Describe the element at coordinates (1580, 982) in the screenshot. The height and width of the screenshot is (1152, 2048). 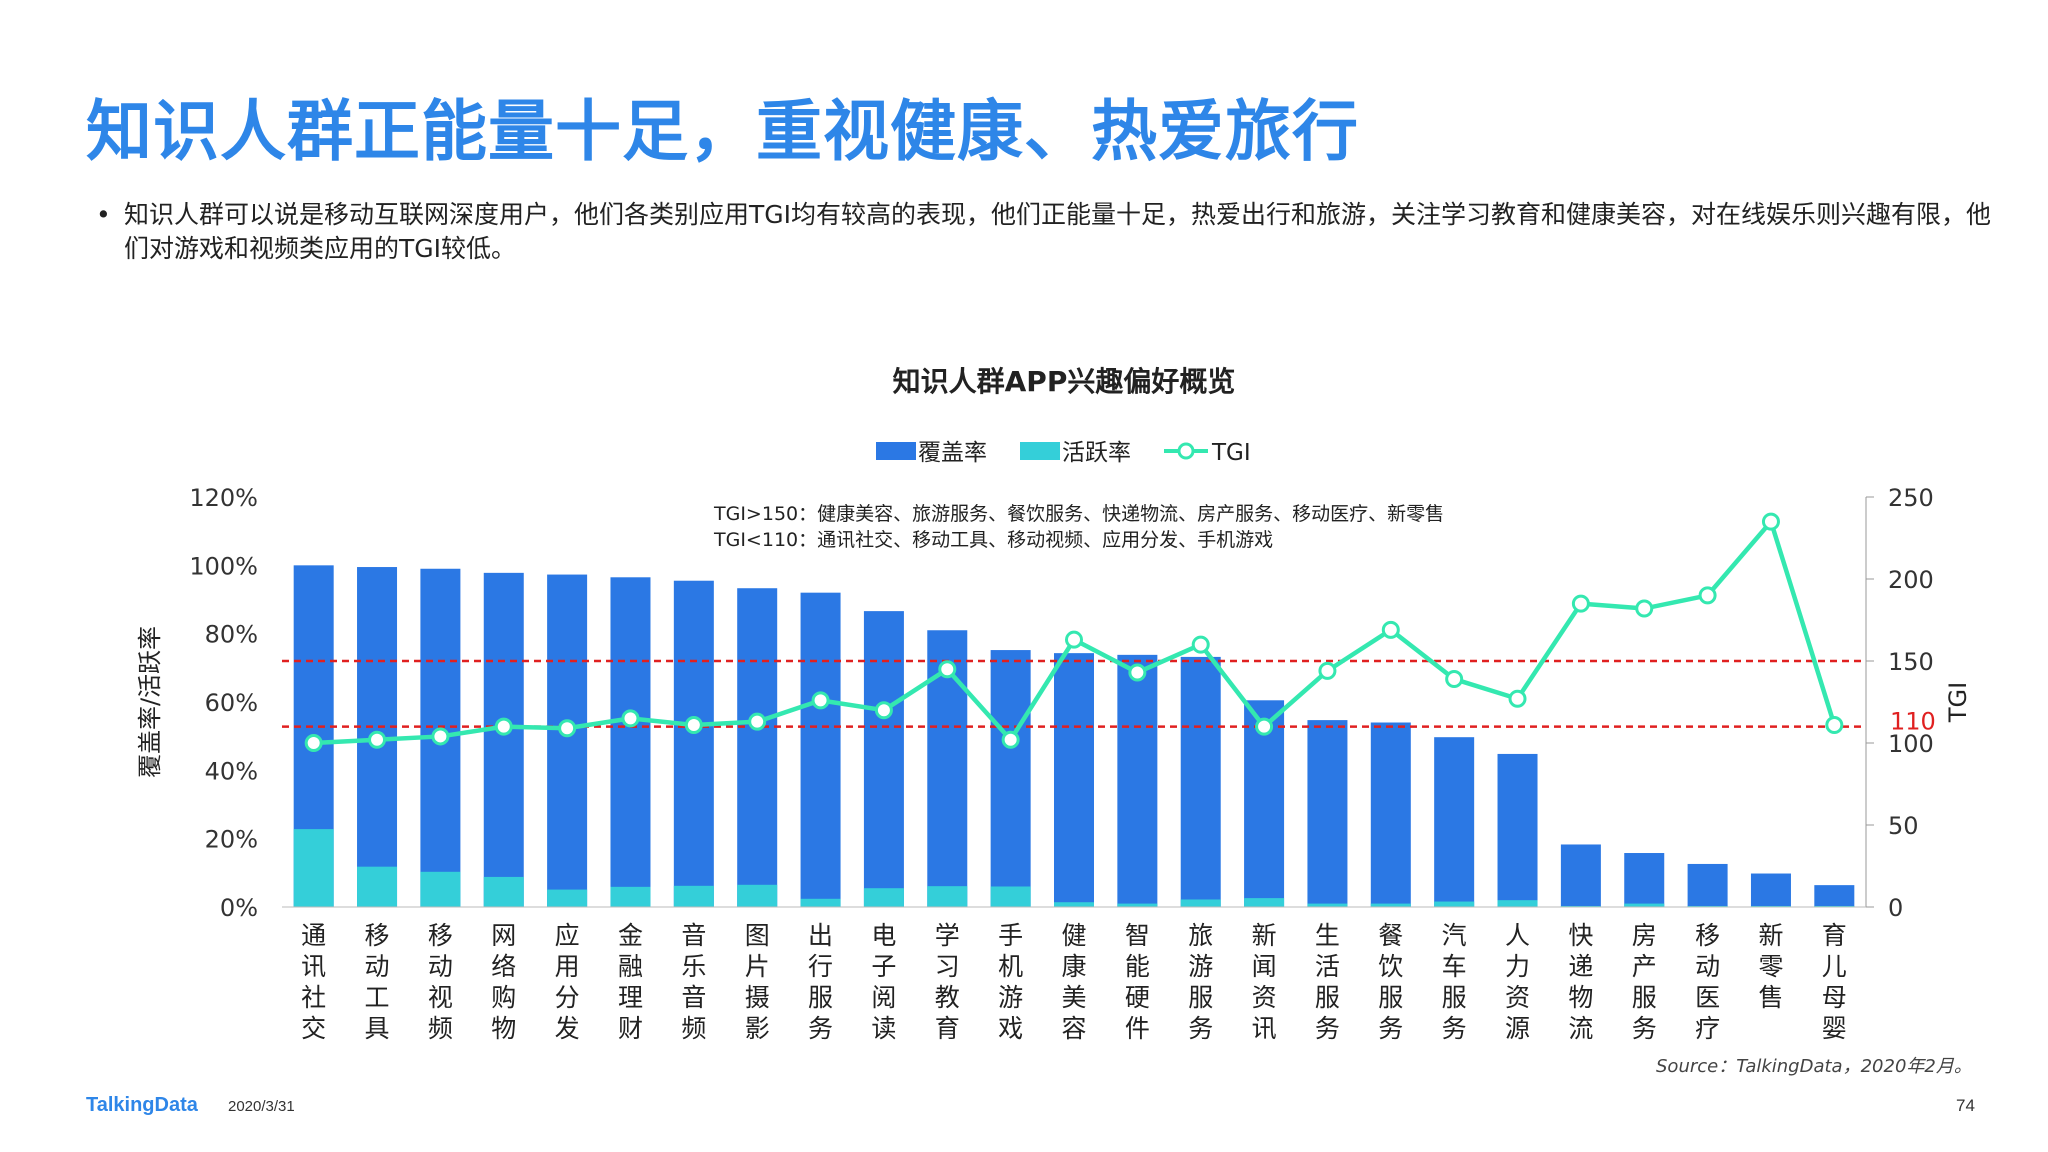
I see `x-tick-label: 快递物流` at that location.